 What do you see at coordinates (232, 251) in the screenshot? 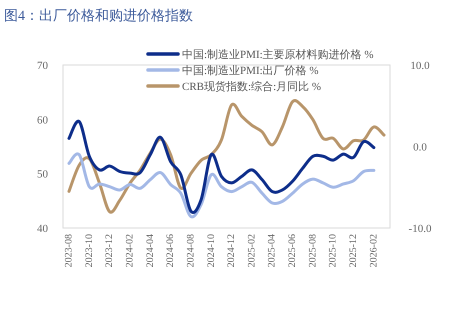
I see `x-tick-label: 2024-12` at bounding box center [232, 251].